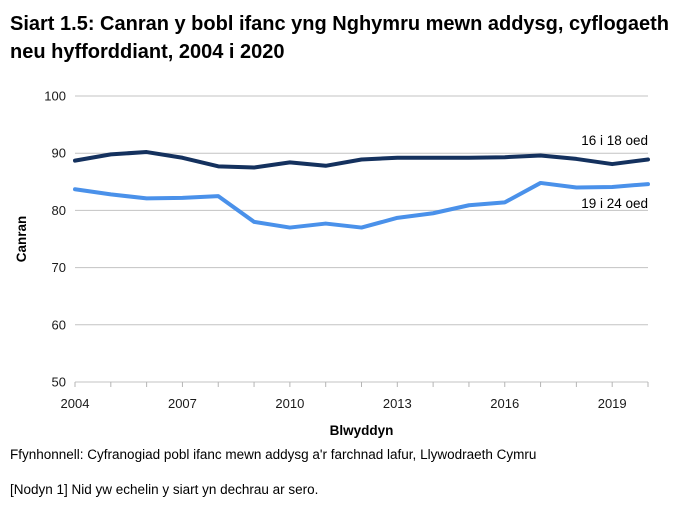 This screenshot has width=690, height=516. Describe the element at coordinates (397, 403) in the screenshot. I see `x-tick-label: 2013` at that location.